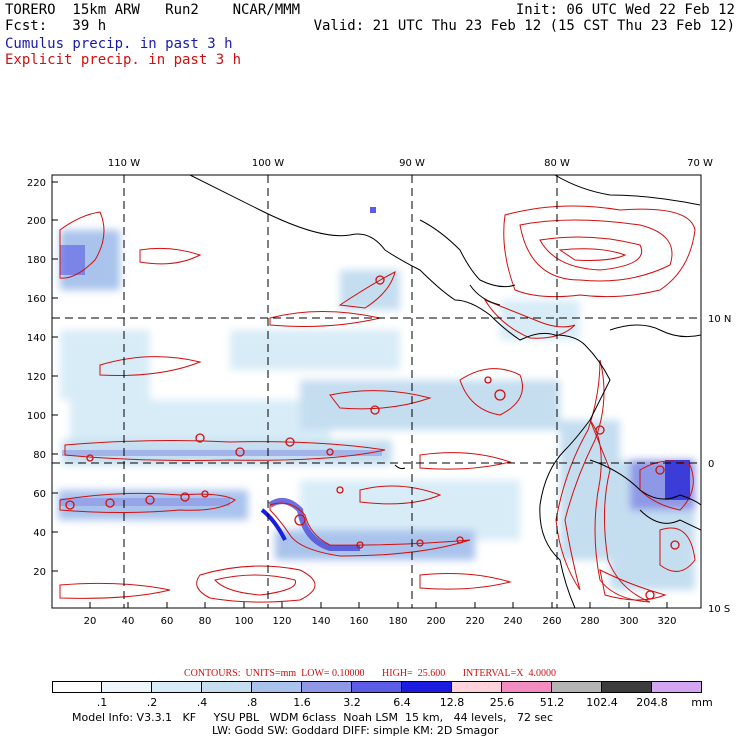 The image size is (740, 740). What do you see at coordinates (397, 621) in the screenshot?
I see `x-tick-label: 180` at bounding box center [397, 621].